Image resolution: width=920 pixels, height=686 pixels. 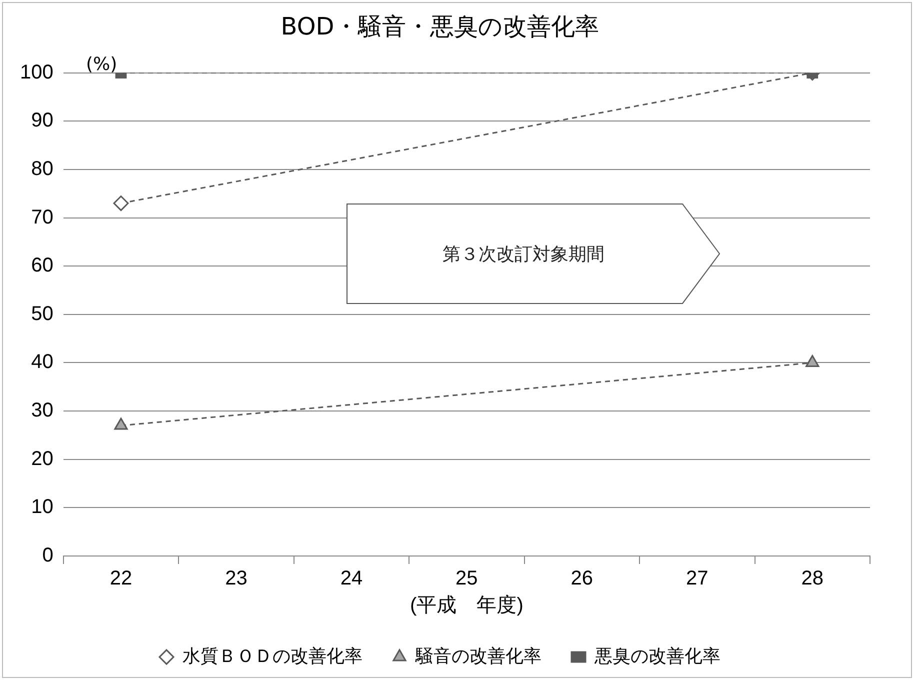 I want to click on y-tick-label: 40, so click(x=42, y=362).